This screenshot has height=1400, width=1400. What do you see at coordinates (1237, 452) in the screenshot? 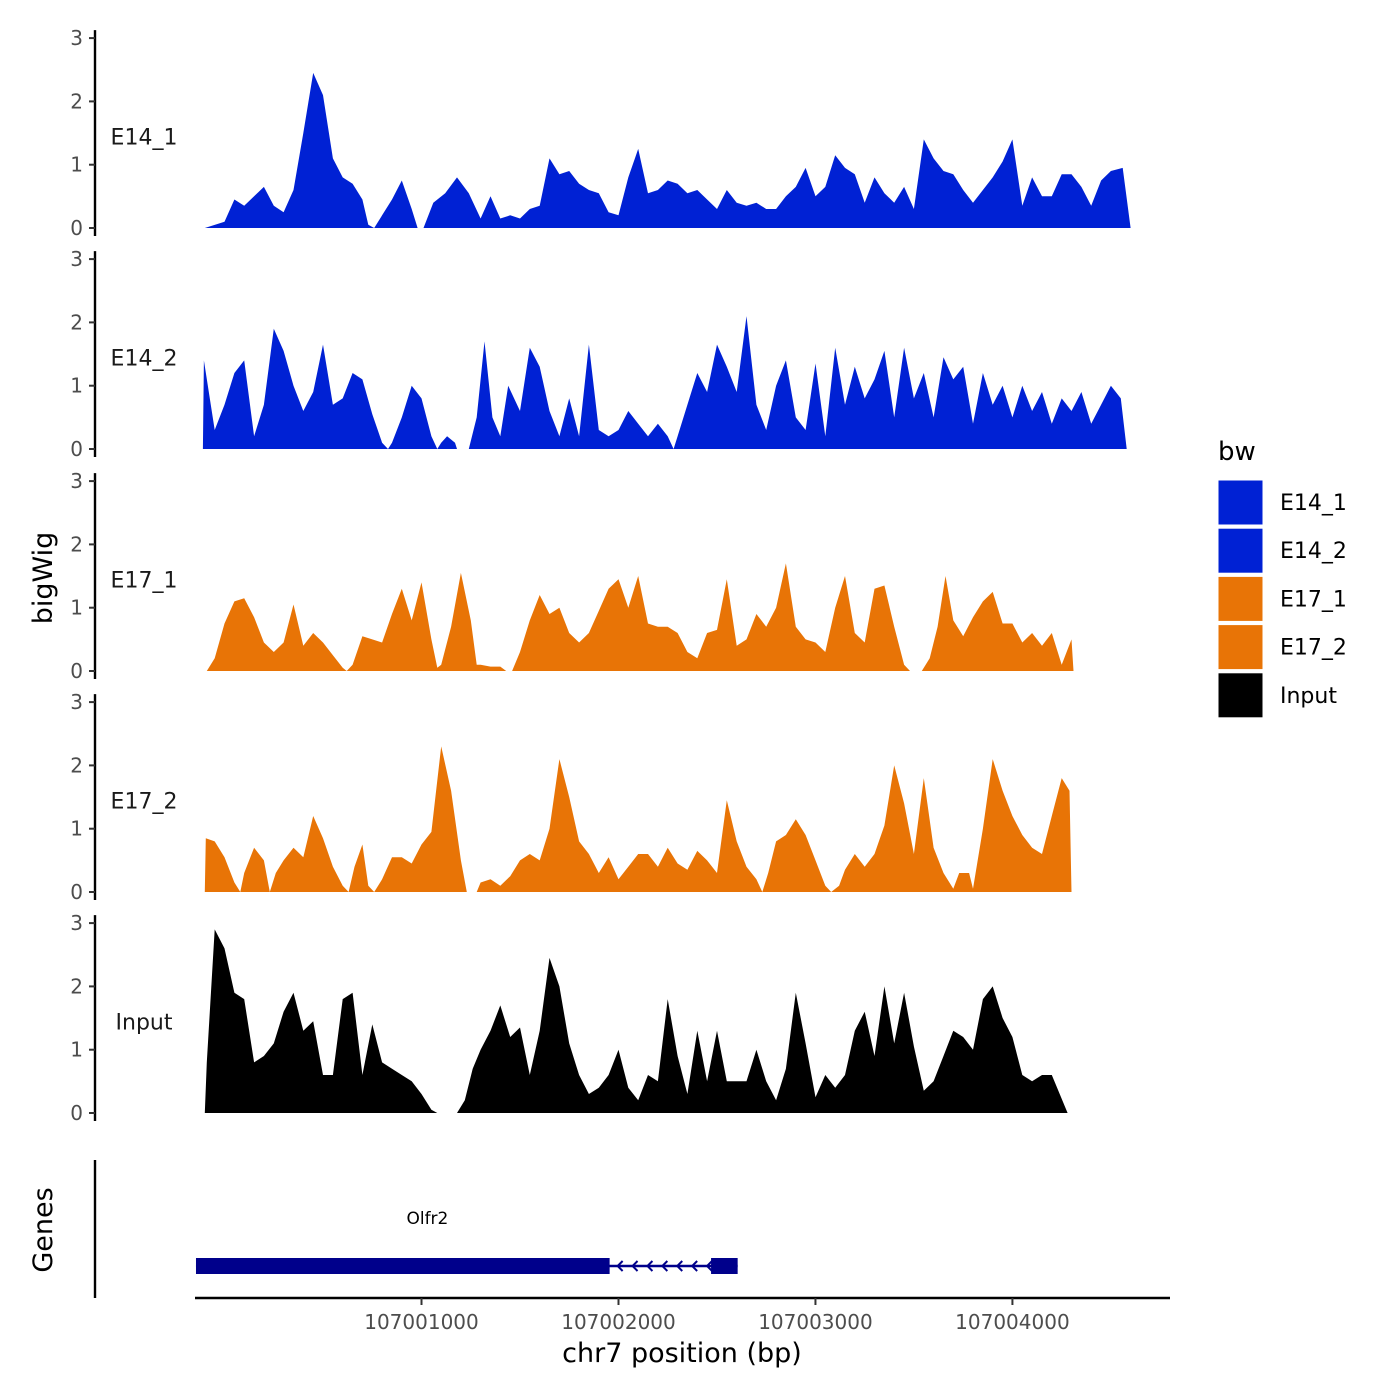
I see `legend-title: bw` at bounding box center [1237, 452].